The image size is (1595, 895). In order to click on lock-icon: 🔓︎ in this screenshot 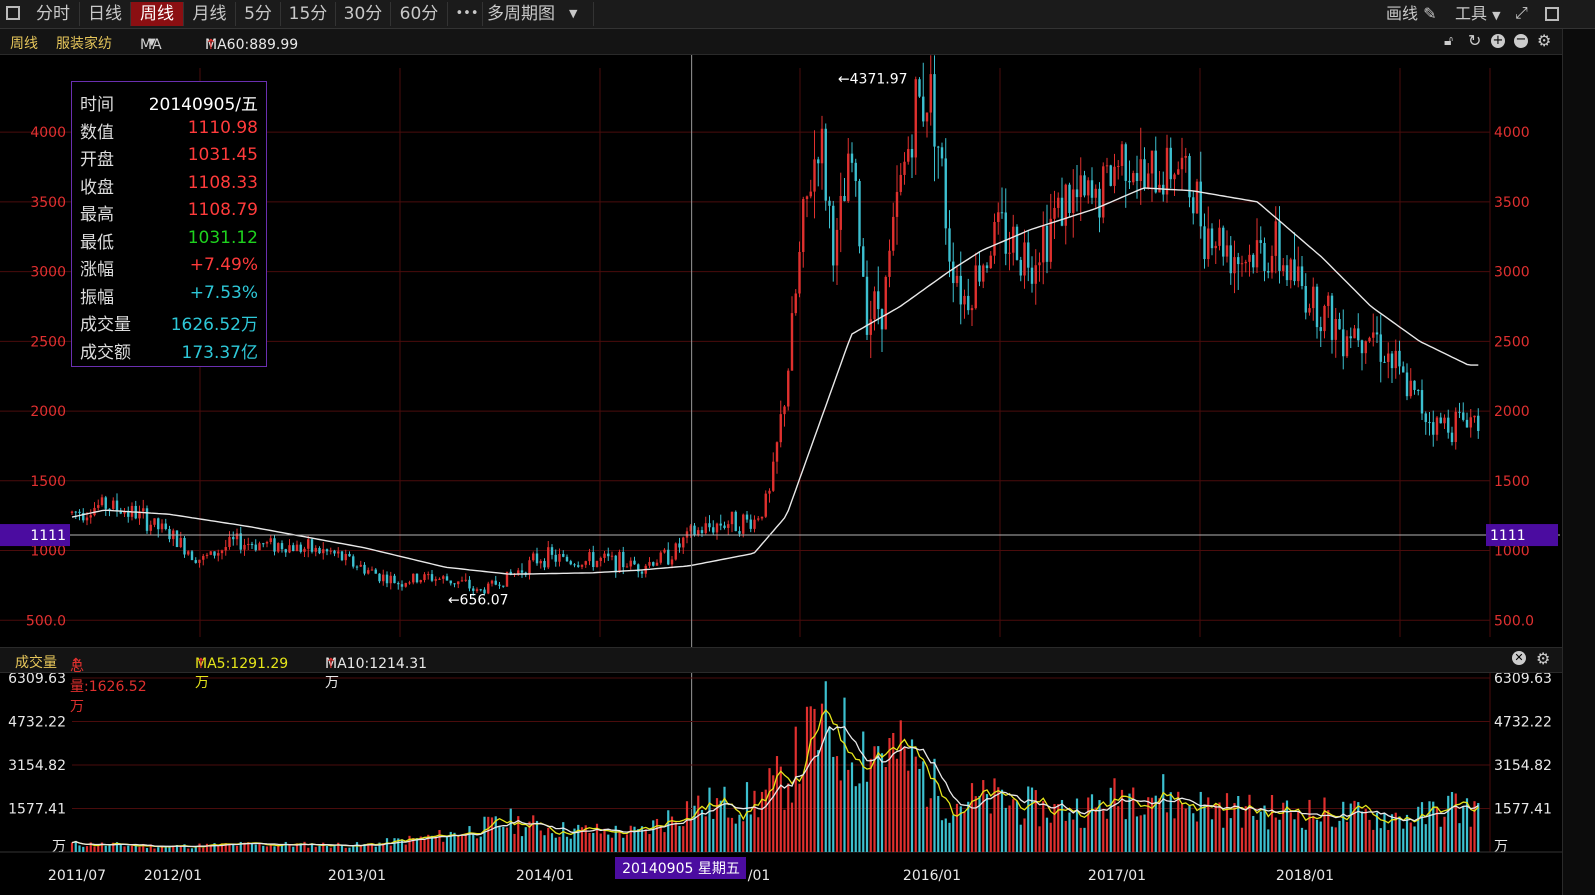, I will do `click(1449, 41)`.